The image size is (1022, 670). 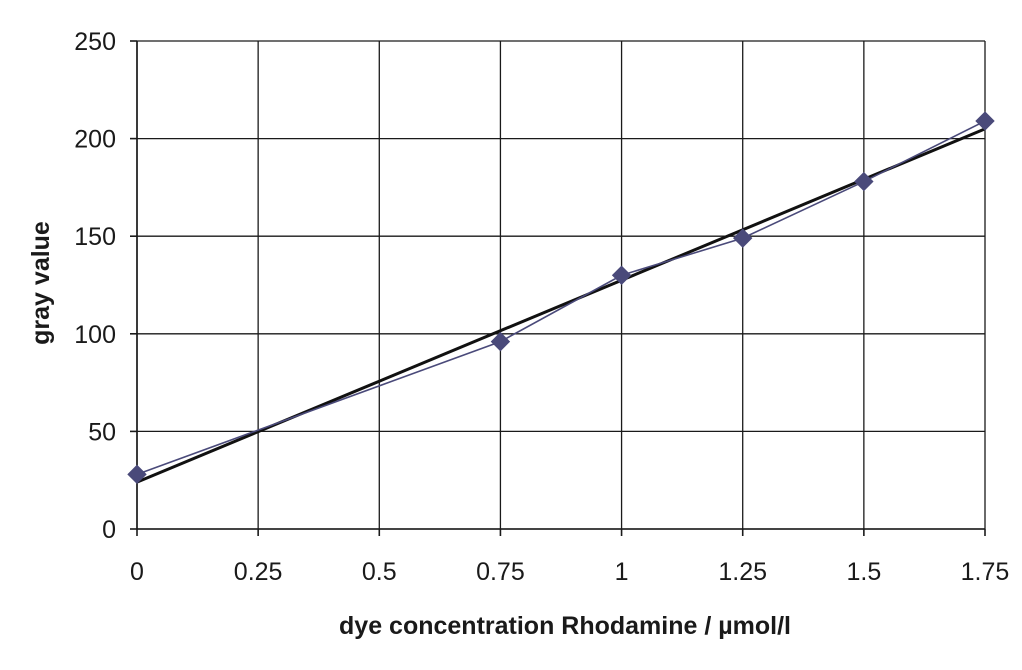 What do you see at coordinates (137, 572) in the screenshot?
I see `x-tick-label: 0` at bounding box center [137, 572].